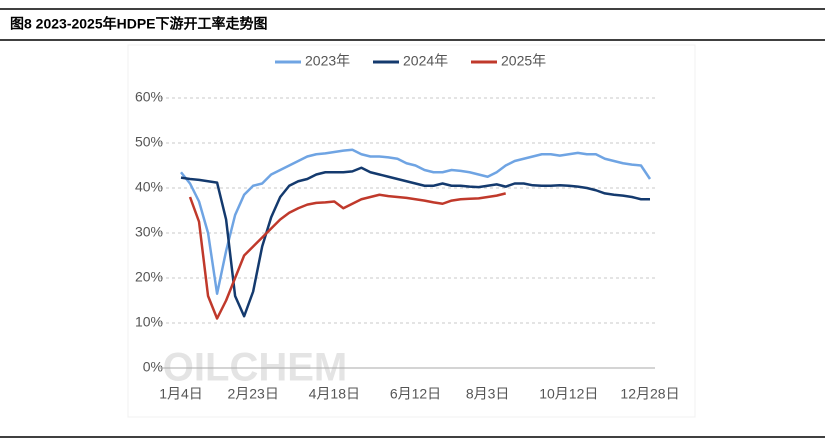 The image size is (825, 448). I want to click on y-tick-label: 40%, so click(149, 187).